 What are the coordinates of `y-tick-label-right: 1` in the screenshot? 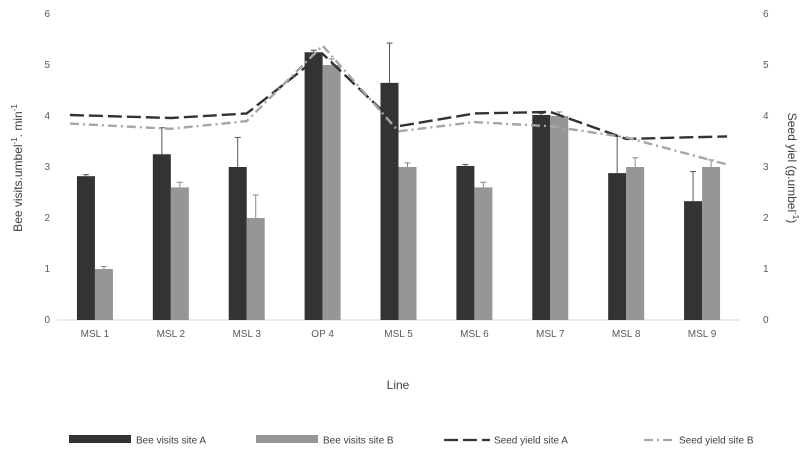 It's located at (766, 269).